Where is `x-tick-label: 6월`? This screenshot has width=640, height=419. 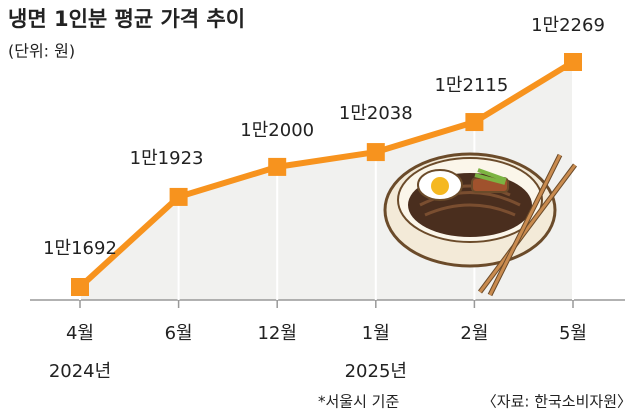
x-tick-label: 6월 is located at coordinates (179, 333).